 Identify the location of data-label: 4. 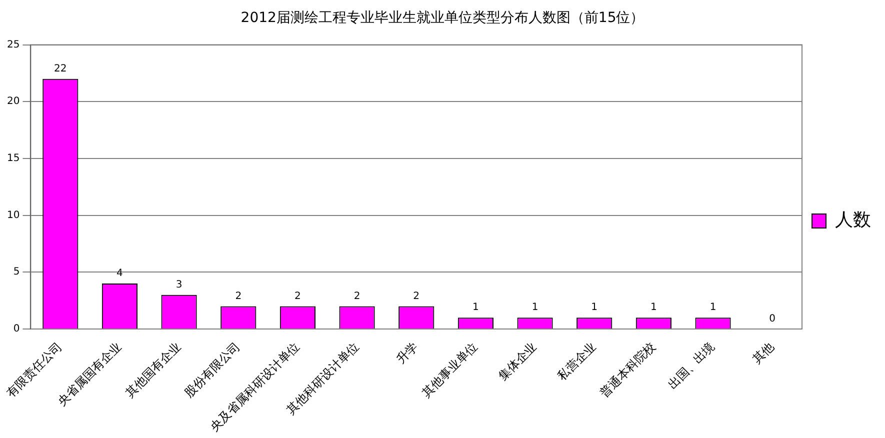
(119, 274).